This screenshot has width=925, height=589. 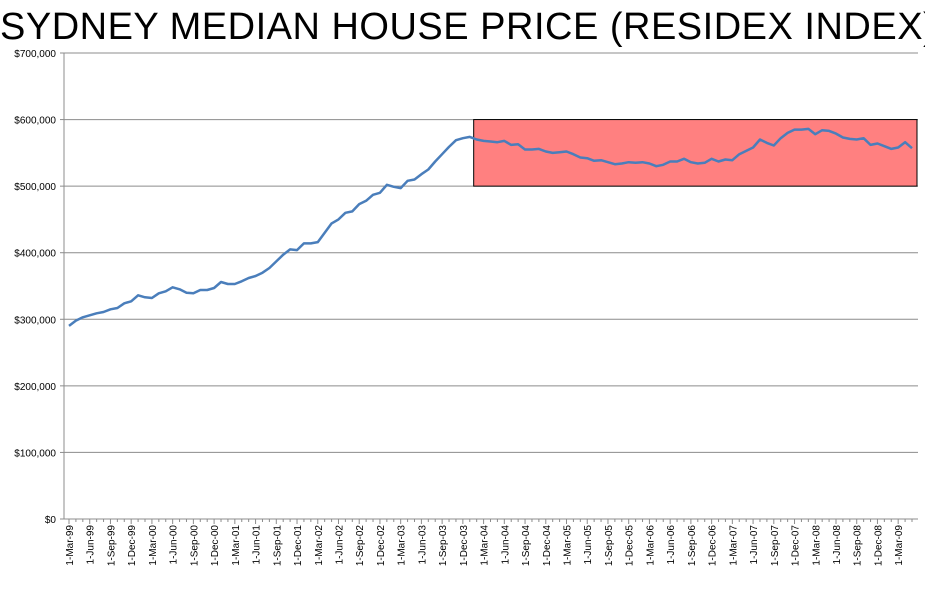 What do you see at coordinates (35, 387) in the screenshot?
I see `y-tick-label-2: $200,000` at bounding box center [35, 387].